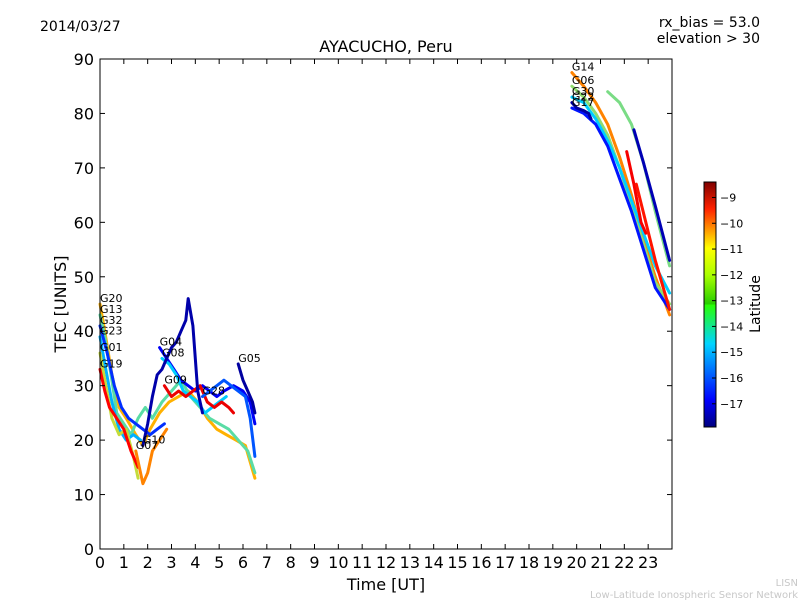 The width and height of the screenshot is (800, 600). What do you see at coordinates (151, 456) in the screenshot?
I see `series-line-g07` at bounding box center [151, 456].